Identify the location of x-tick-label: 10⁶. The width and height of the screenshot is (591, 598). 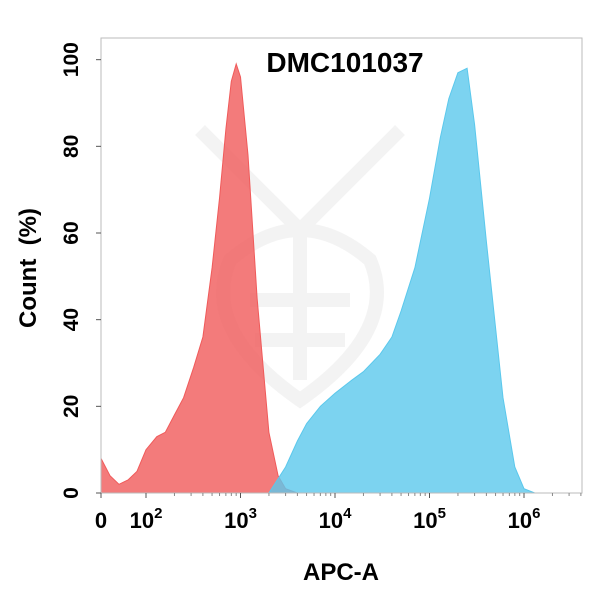
(524, 519).